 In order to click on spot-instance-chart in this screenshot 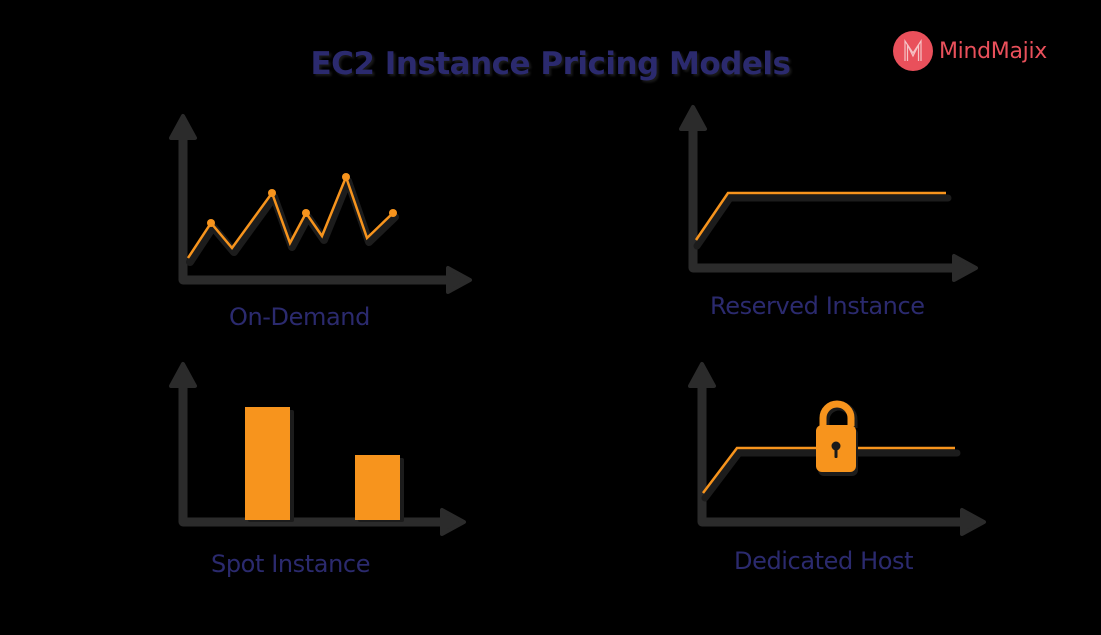, I will do `click(317, 449)`.